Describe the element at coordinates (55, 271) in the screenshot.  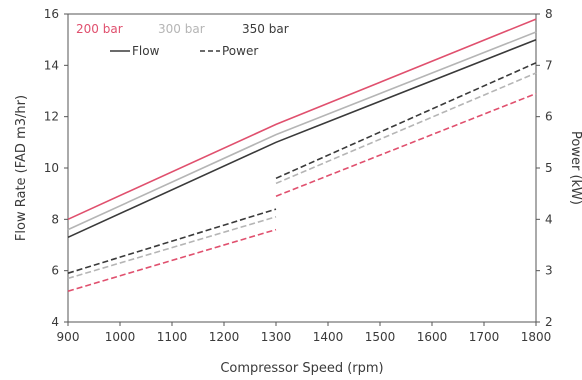
I see `y-tick-label: 6` at that location.